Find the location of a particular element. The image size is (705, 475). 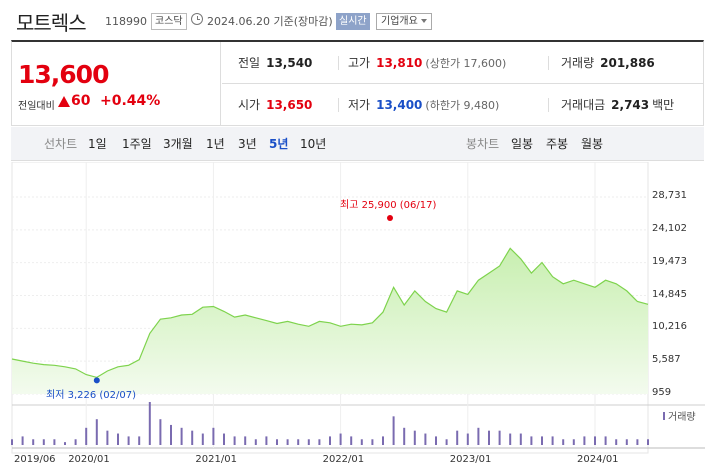

low-label: 저가 is located at coordinates (359, 105).